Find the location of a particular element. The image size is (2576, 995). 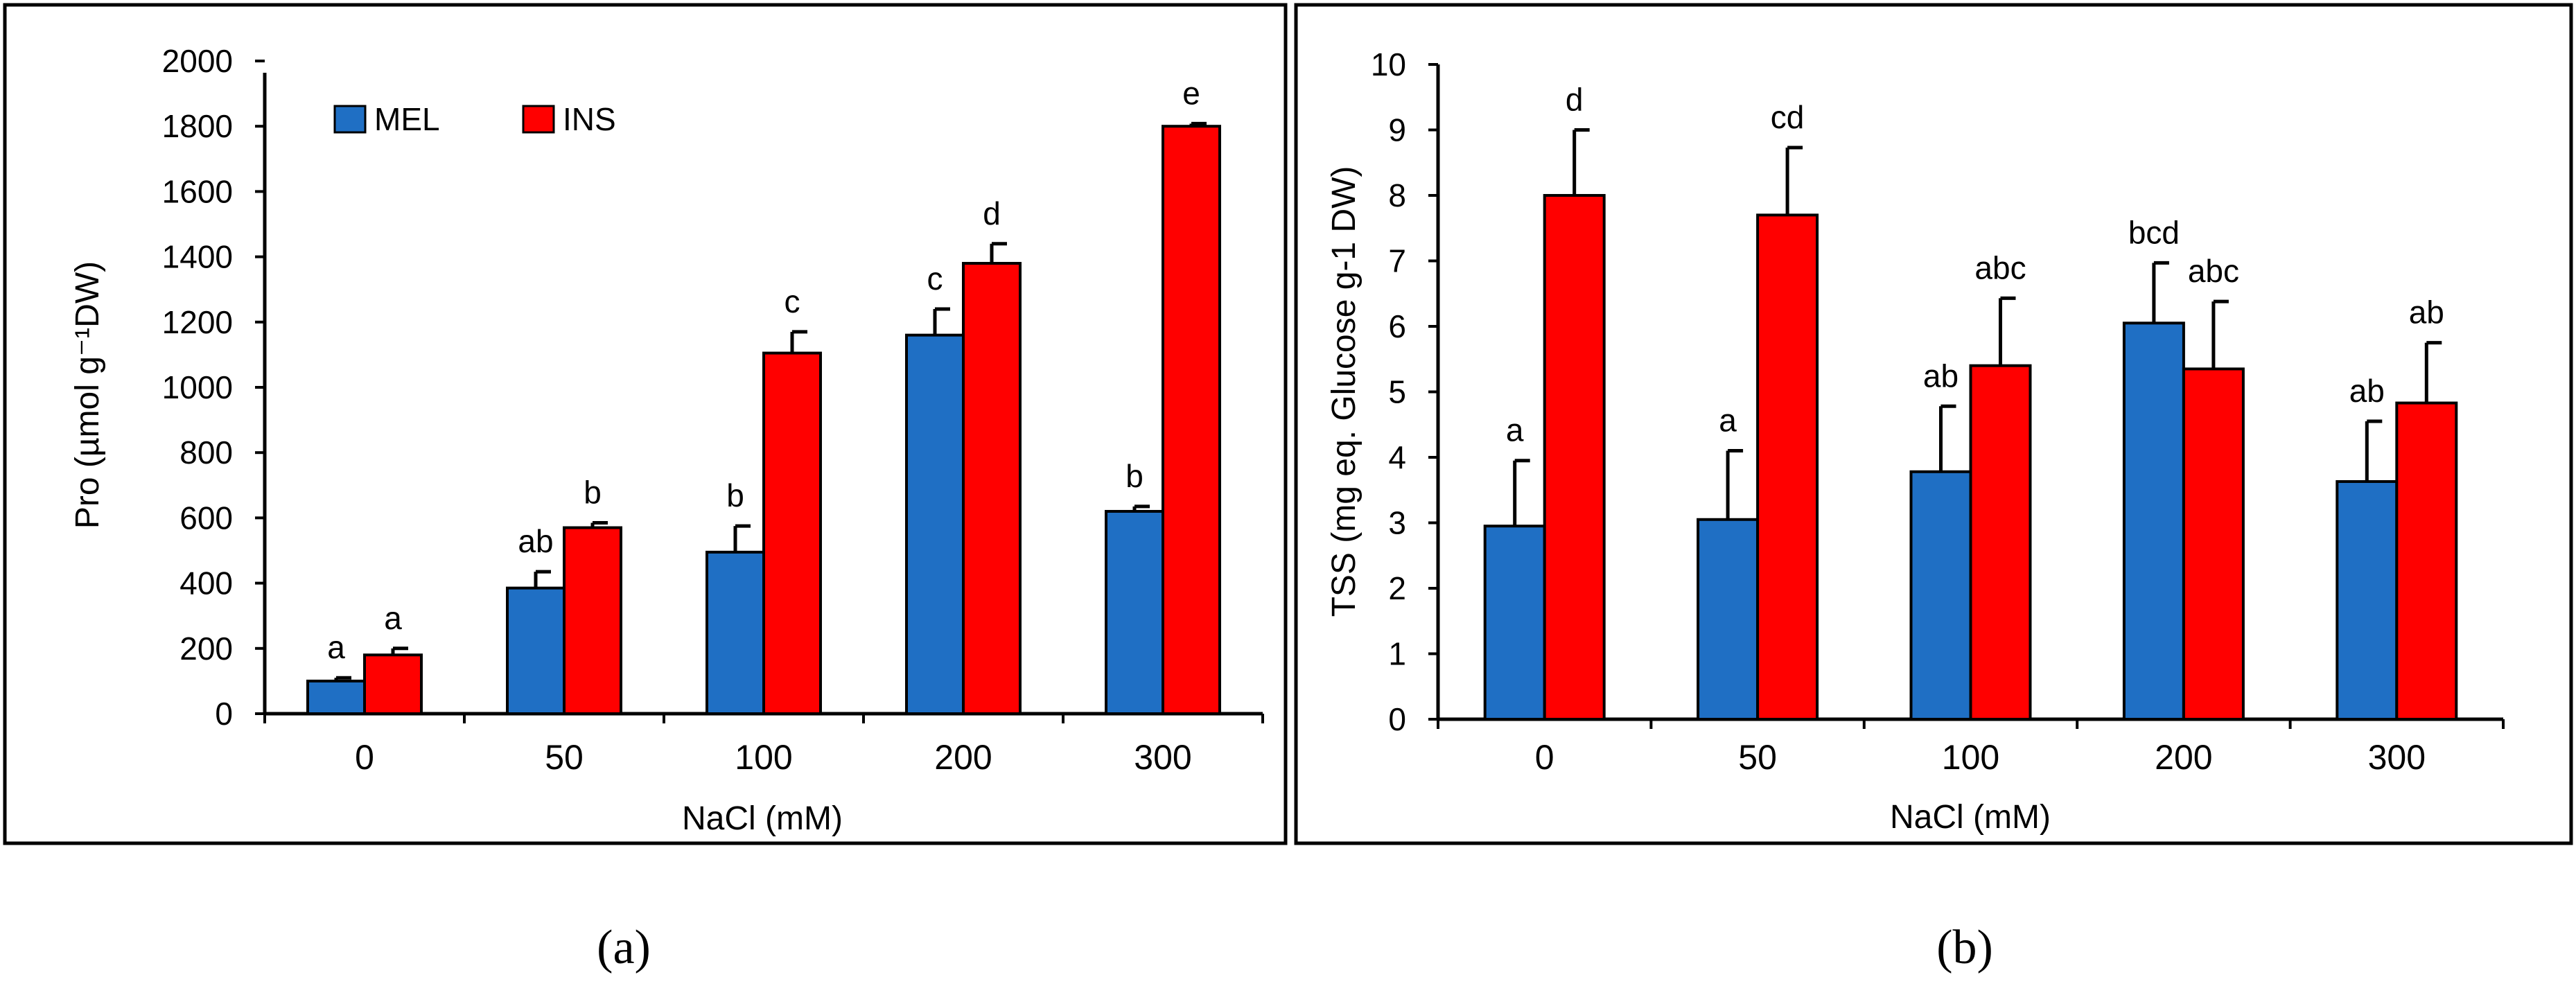

panel-a-ytick-label: 200 is located at coordinates (206, 649).